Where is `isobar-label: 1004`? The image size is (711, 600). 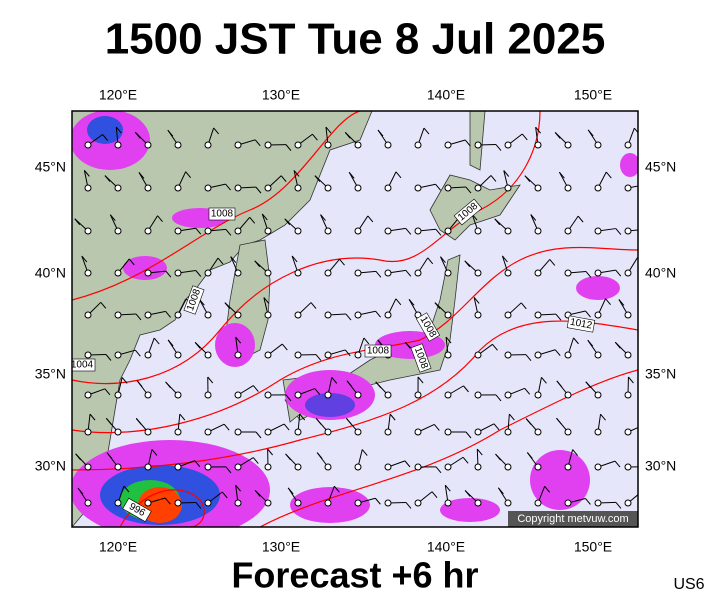 isobar-label: 1004 is located at coordinates (83, 365).